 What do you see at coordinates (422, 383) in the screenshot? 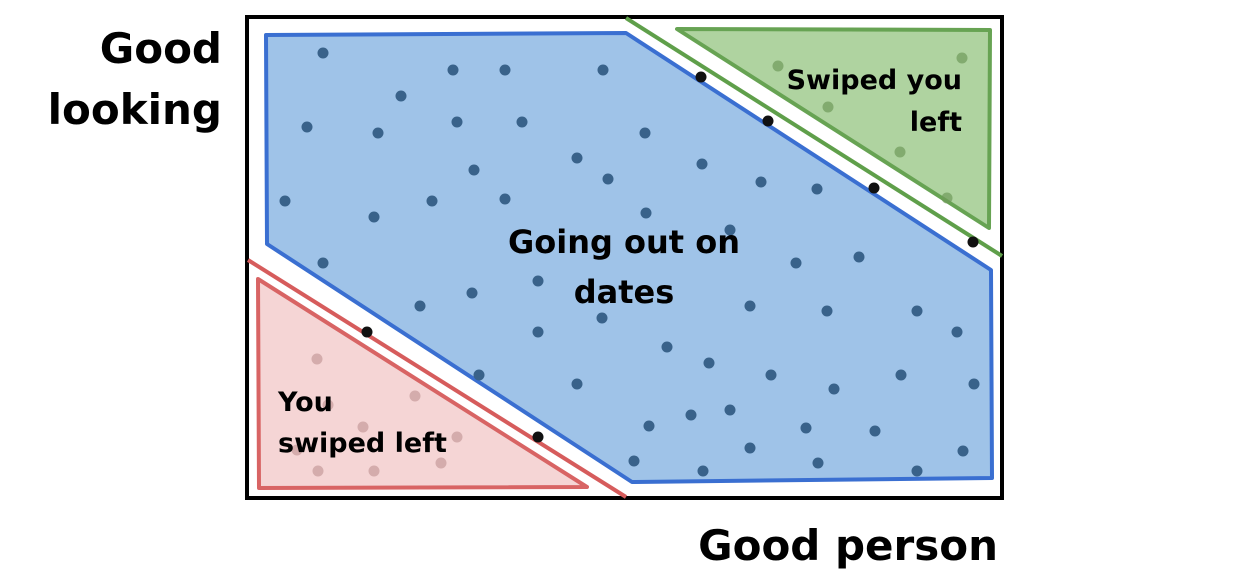
I see `region-you-swiped-left` at bounding box center [422, 383].